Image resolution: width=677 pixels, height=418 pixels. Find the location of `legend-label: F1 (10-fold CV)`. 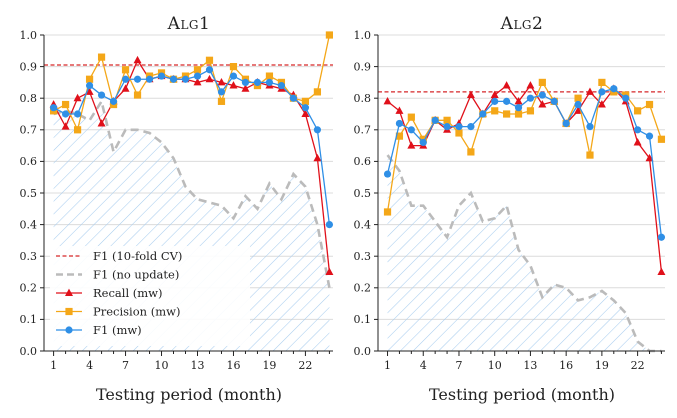

legend-label: F1 (10-fold CV) is located at coordinates (137, 256).